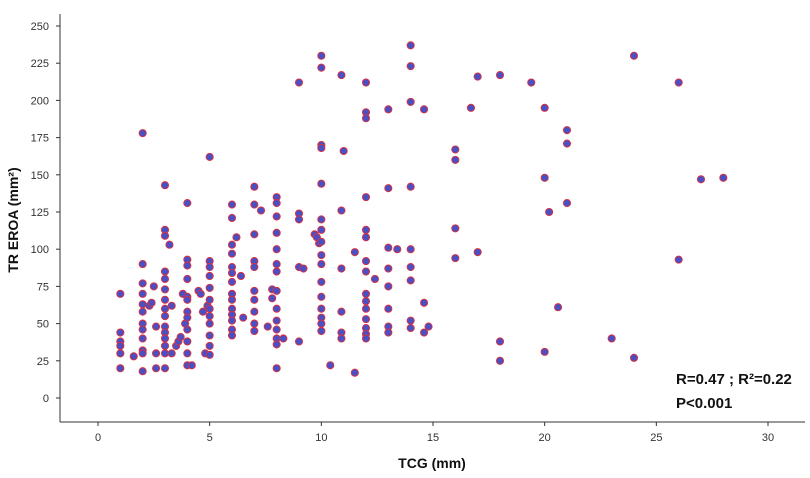  Describe the element at coordinates (545, 438) in the screenshot. I see `x-tick-label: 20` at that location.